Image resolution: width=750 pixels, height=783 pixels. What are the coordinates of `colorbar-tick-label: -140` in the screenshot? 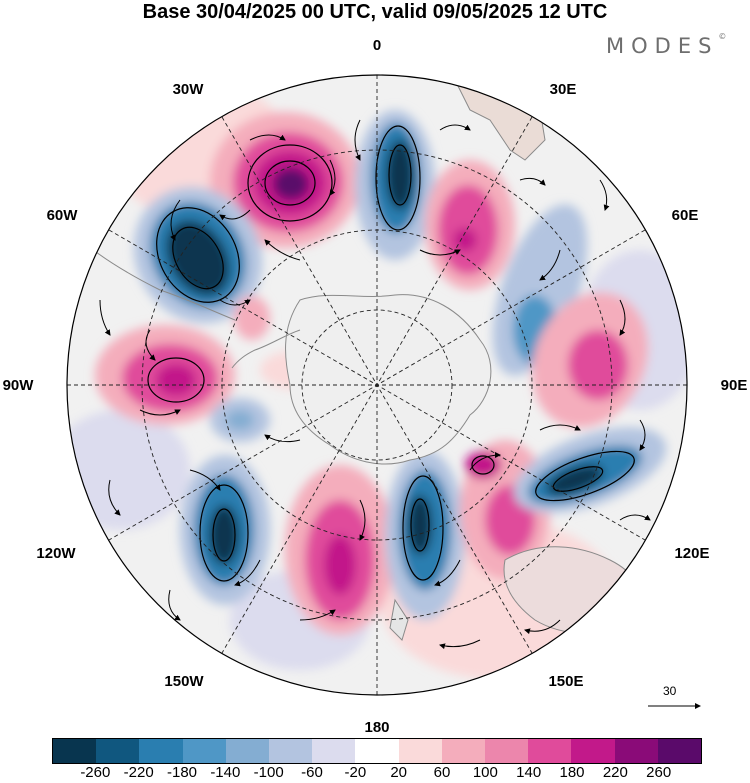 It's located at (225, 772).